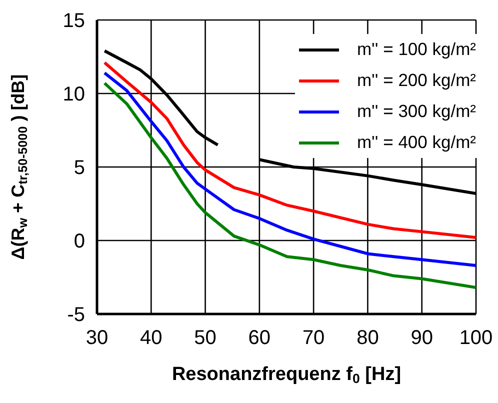 The height and width of the screenshot is (403, 498). Describe the element at coordinates (151, 338) in the screenshot. I see `x-tick-label: 40` at that location.